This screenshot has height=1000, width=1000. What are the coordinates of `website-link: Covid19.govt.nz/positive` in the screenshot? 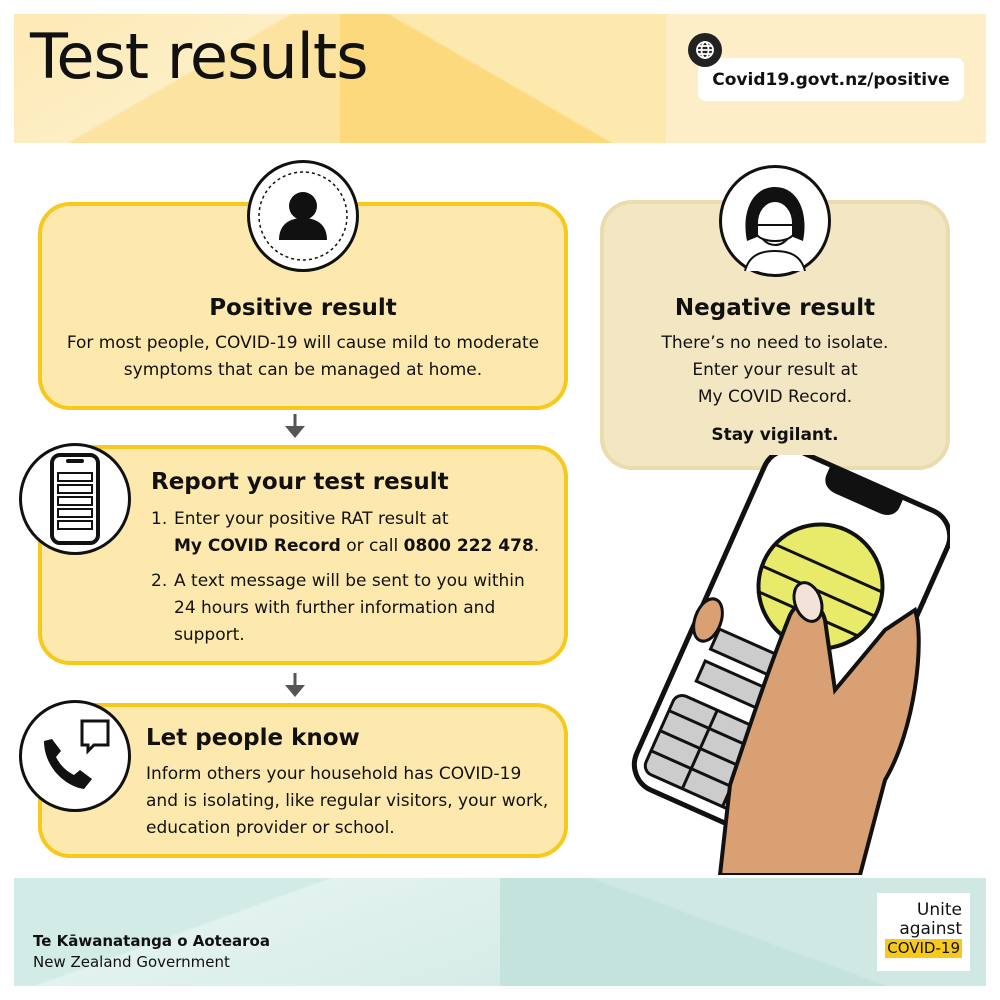 It's located at (831, 79).